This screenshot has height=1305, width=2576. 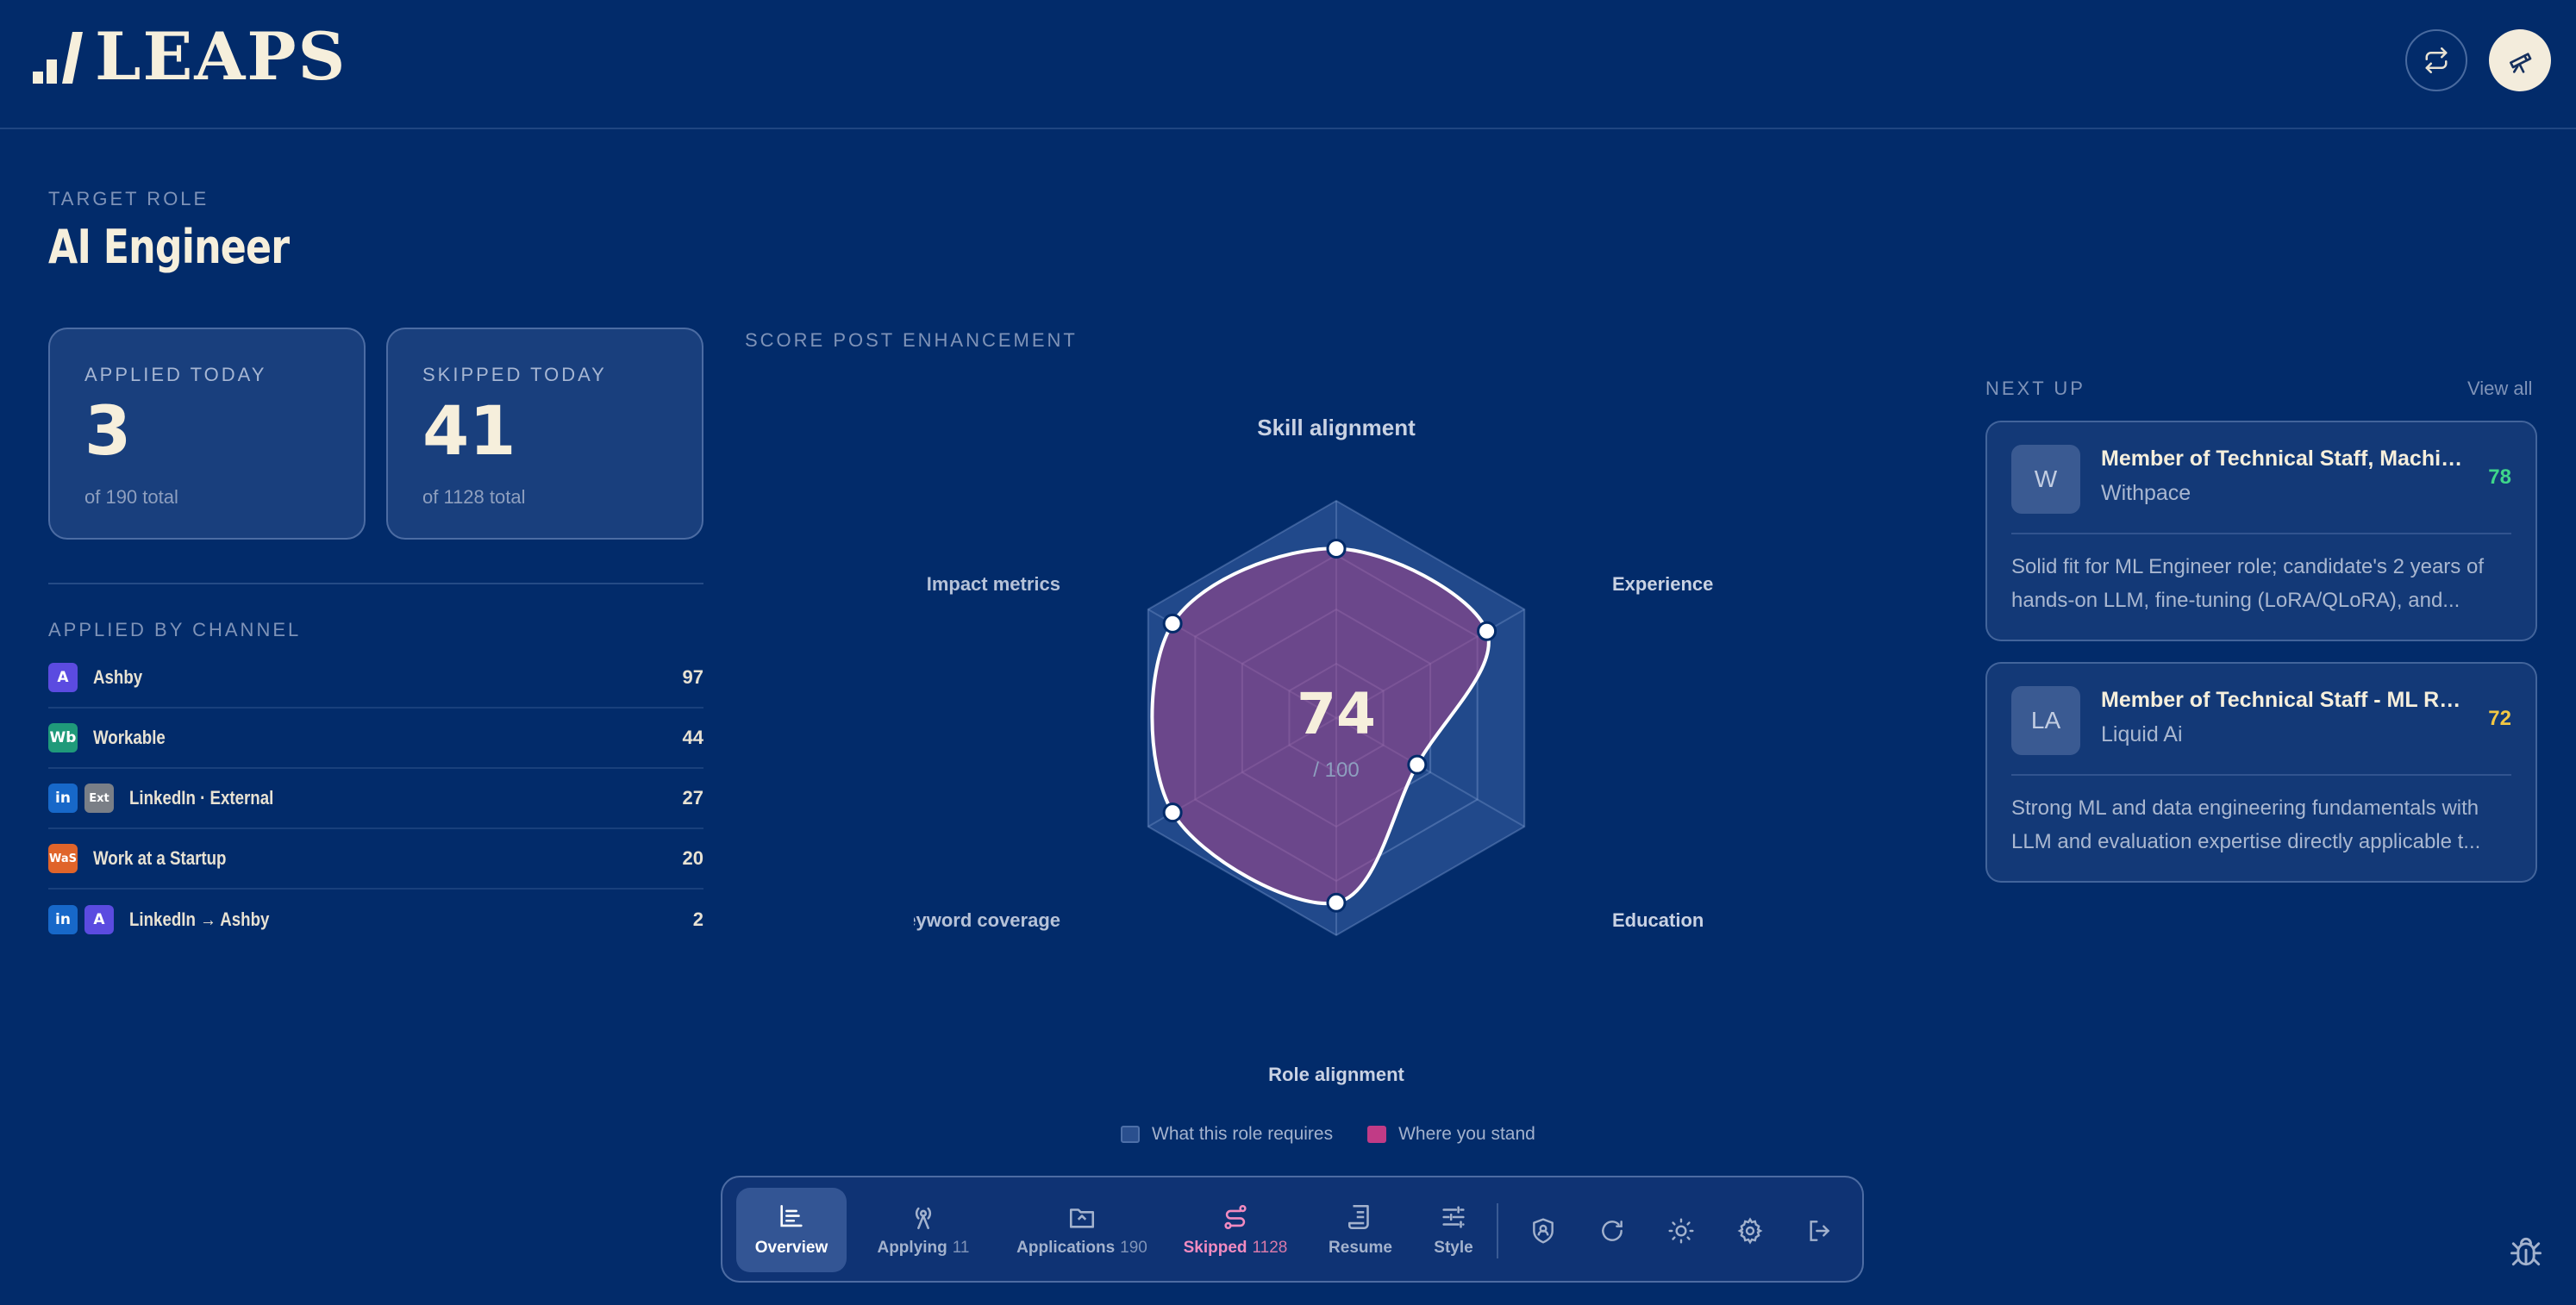 What do you see at coordinates (175, 629) in the screenshot?
I see `channels-label: APPLIED BY CHANNEL` at bounding box center [175, 629].